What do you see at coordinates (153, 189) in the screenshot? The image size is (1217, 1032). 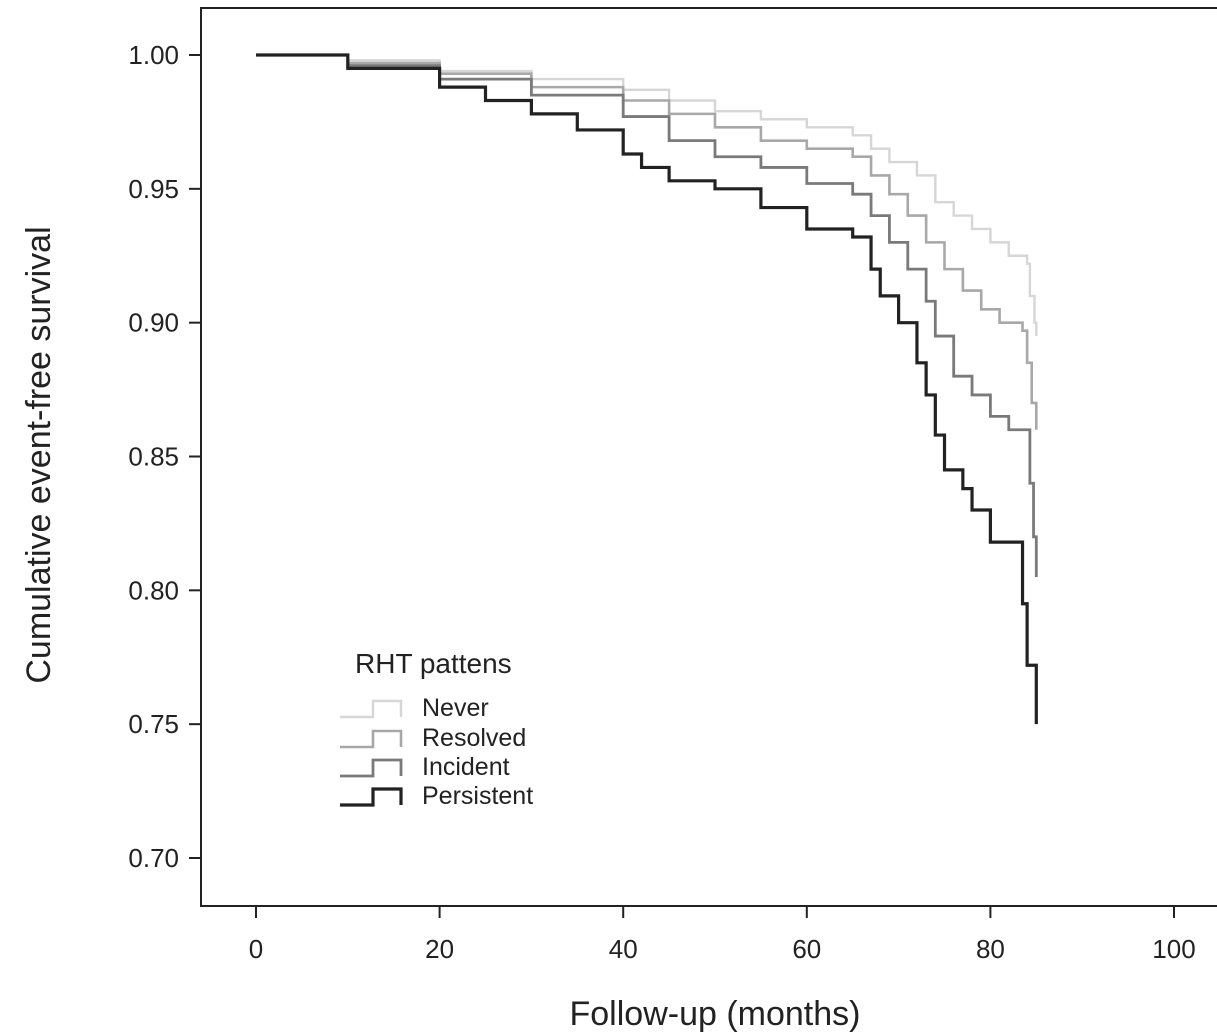 I see `y-tick-label: 0.95` at bounding box center [153, 189].